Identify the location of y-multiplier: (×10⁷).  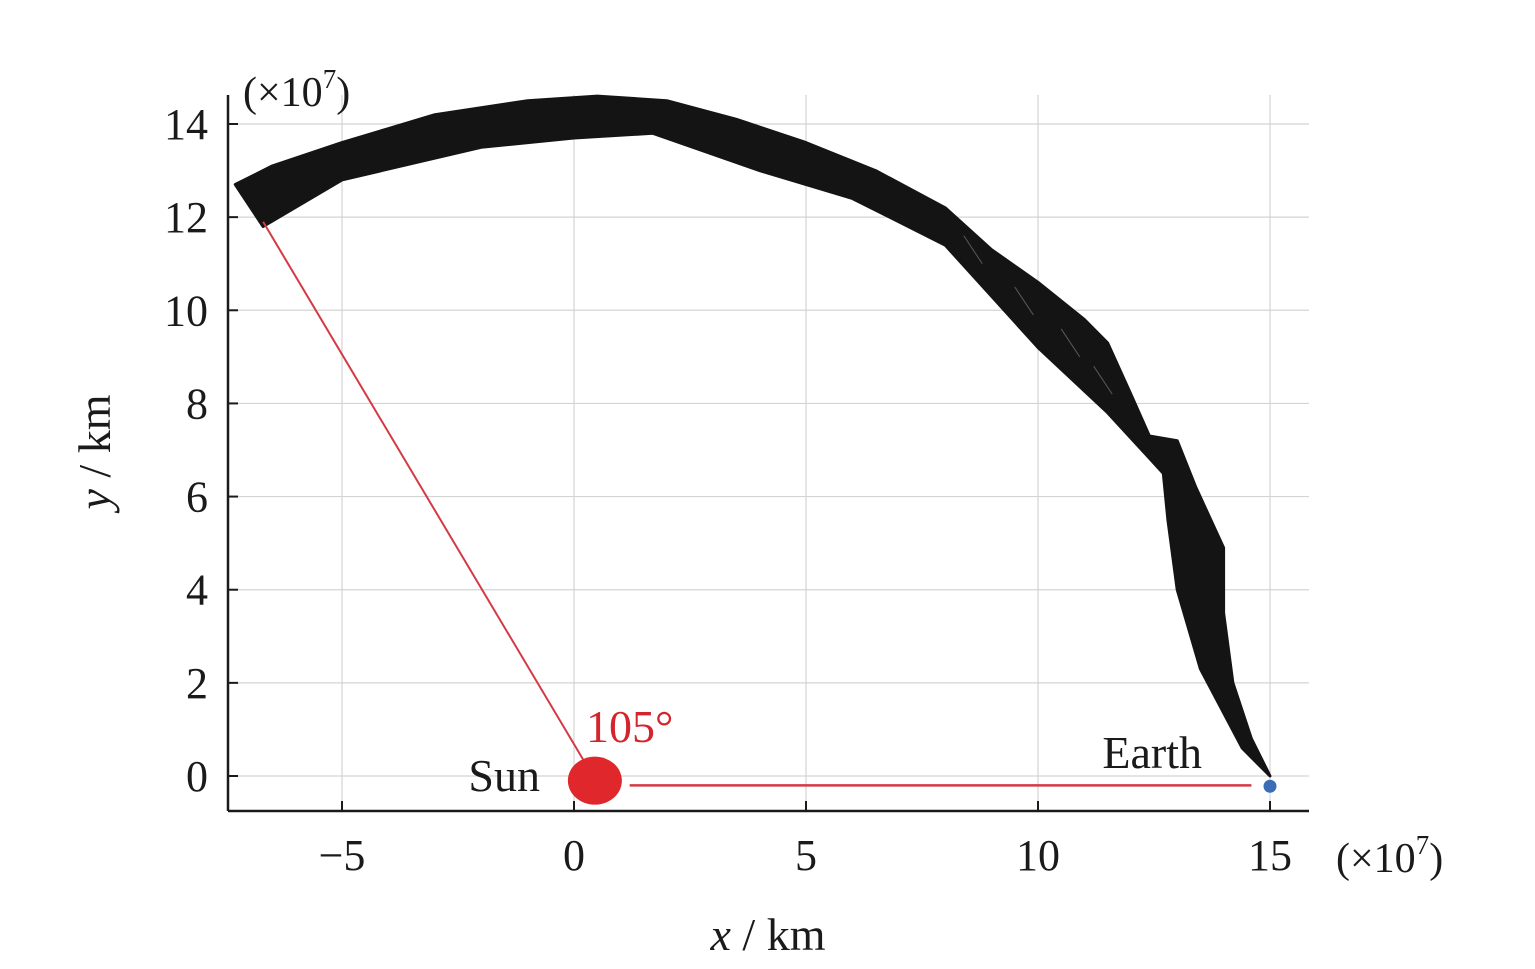
(296, 90).